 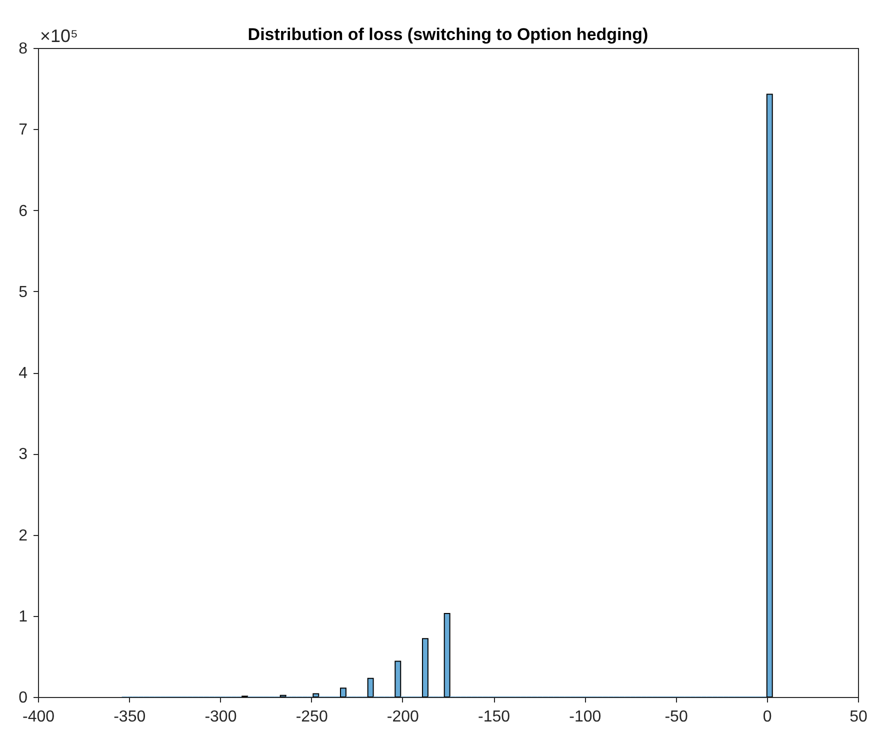 I want to click on y-tick-label: 3, so click(x=23, y=455).